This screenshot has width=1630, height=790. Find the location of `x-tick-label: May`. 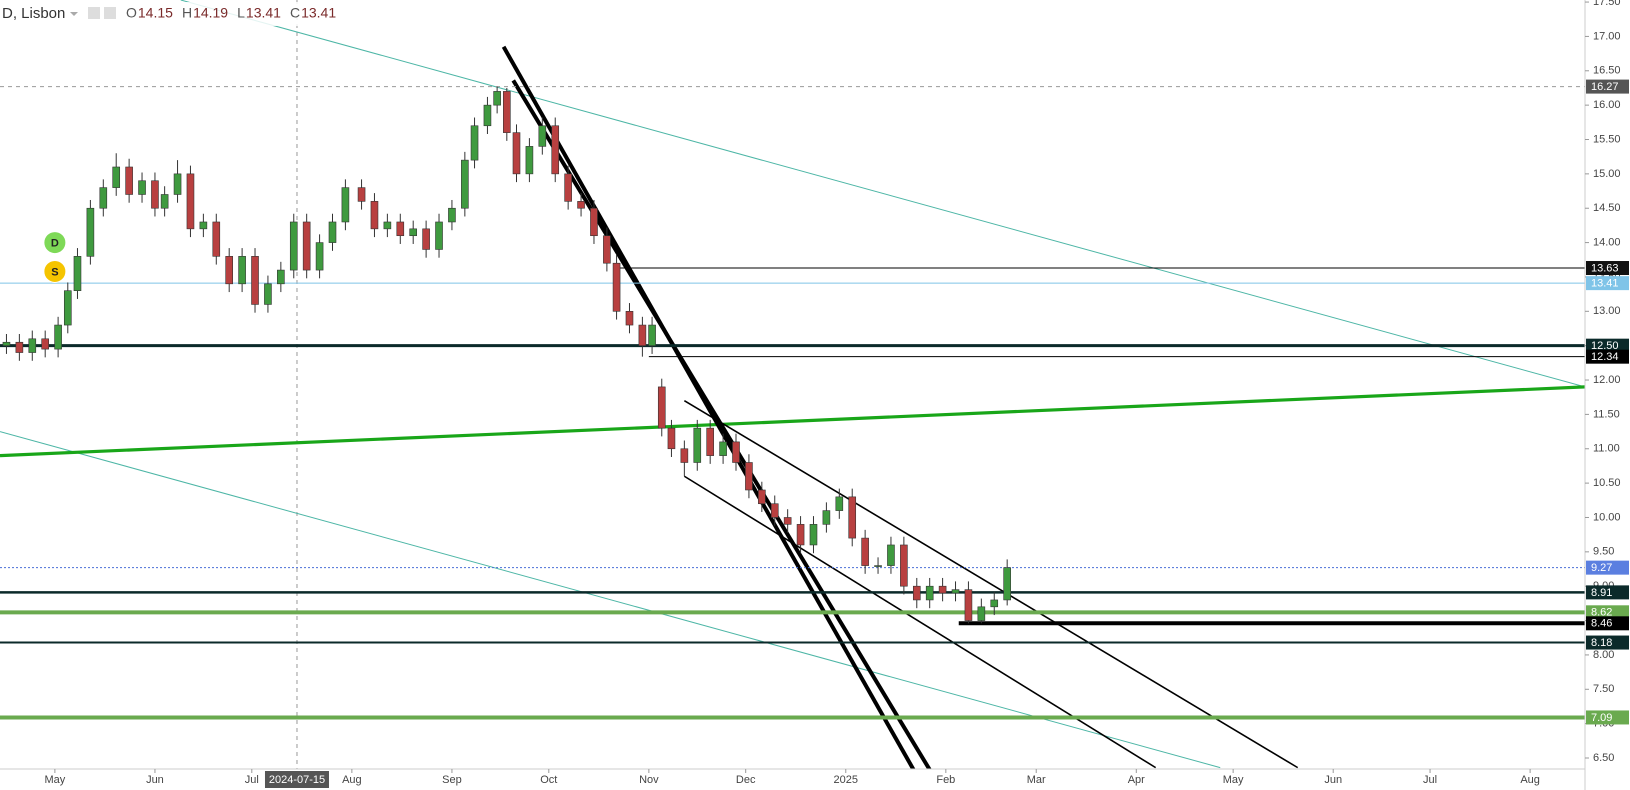

x-tick-label: May is located at coordinates (1233, 780).